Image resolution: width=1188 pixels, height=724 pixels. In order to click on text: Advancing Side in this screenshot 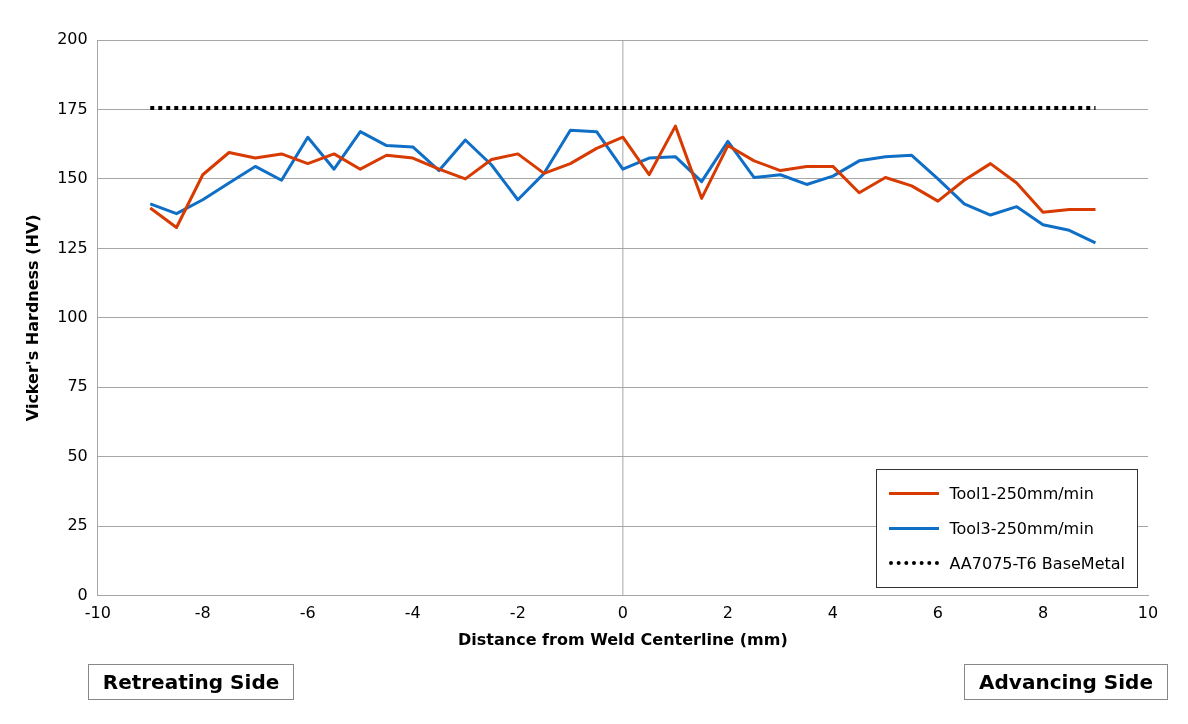, I will do `click(1066, 682)`.